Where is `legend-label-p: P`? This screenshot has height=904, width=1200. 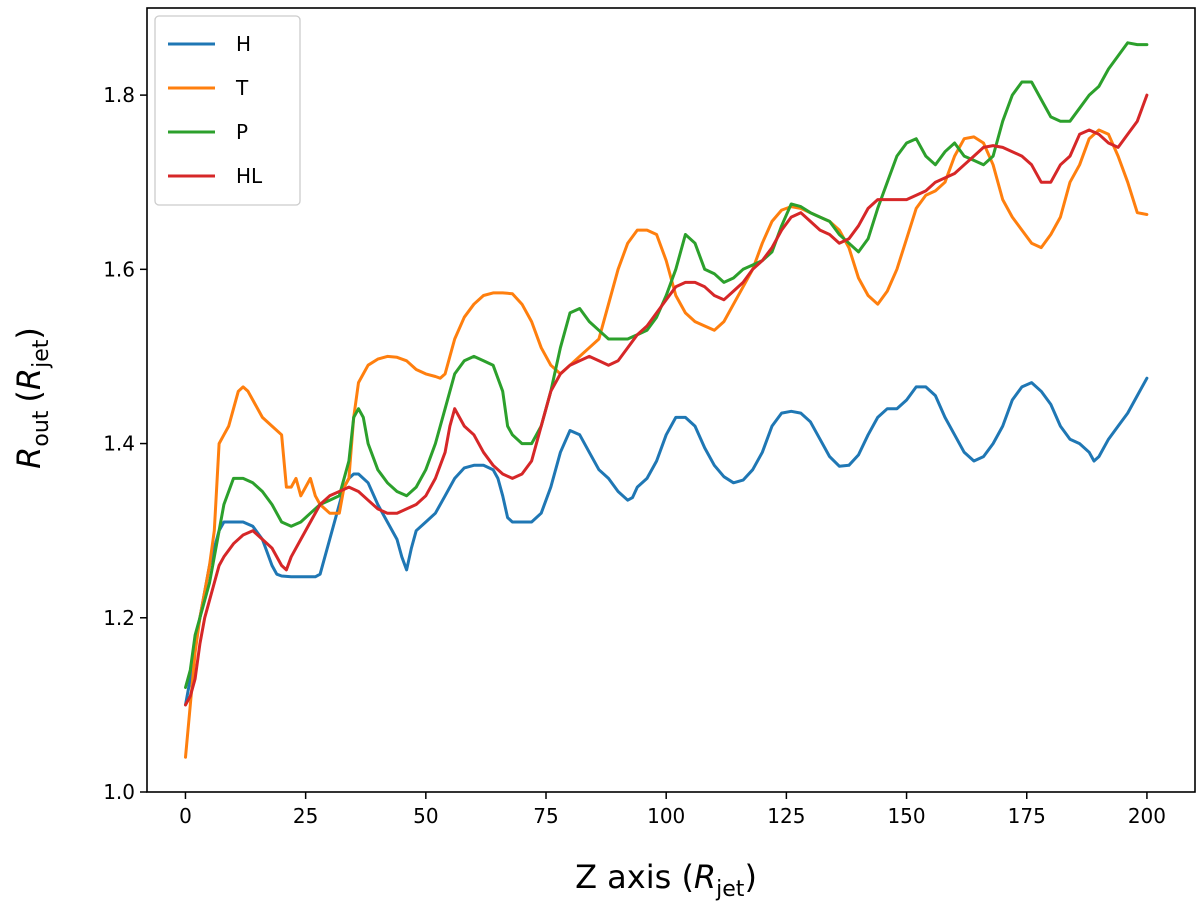
legend-label-p: P is located at coordinates (242, 132).